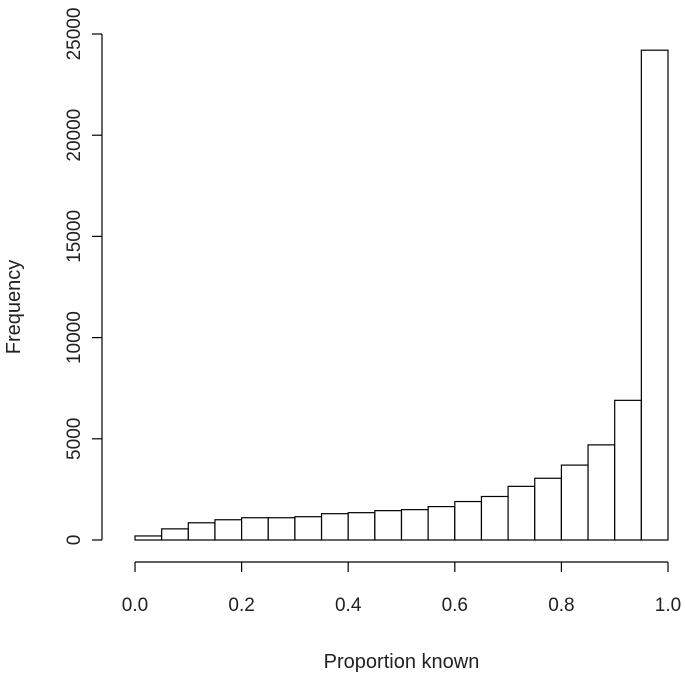 The height and width of the screenshot is (678, 685). What do you see at coordinates (74, 236) in the screenshot?
I see `y-tick-label: 15000` at bounding box center [74, 236].